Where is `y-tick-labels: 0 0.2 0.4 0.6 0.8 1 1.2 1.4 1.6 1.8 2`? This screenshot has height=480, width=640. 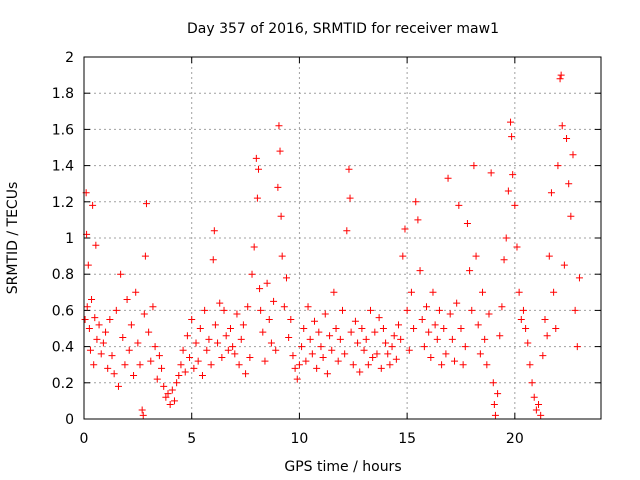
y-tick-labels: 0 0.2 0.4 0.6 0.8 1 1.2 1.4 1.6 1.8 2 is located at coordinates (63, 239).